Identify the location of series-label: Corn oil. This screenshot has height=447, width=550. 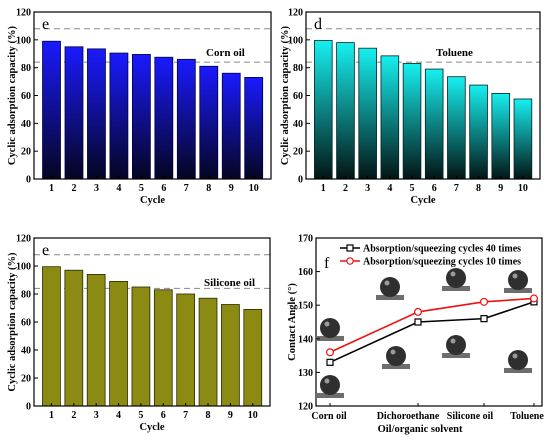
(225, 53).